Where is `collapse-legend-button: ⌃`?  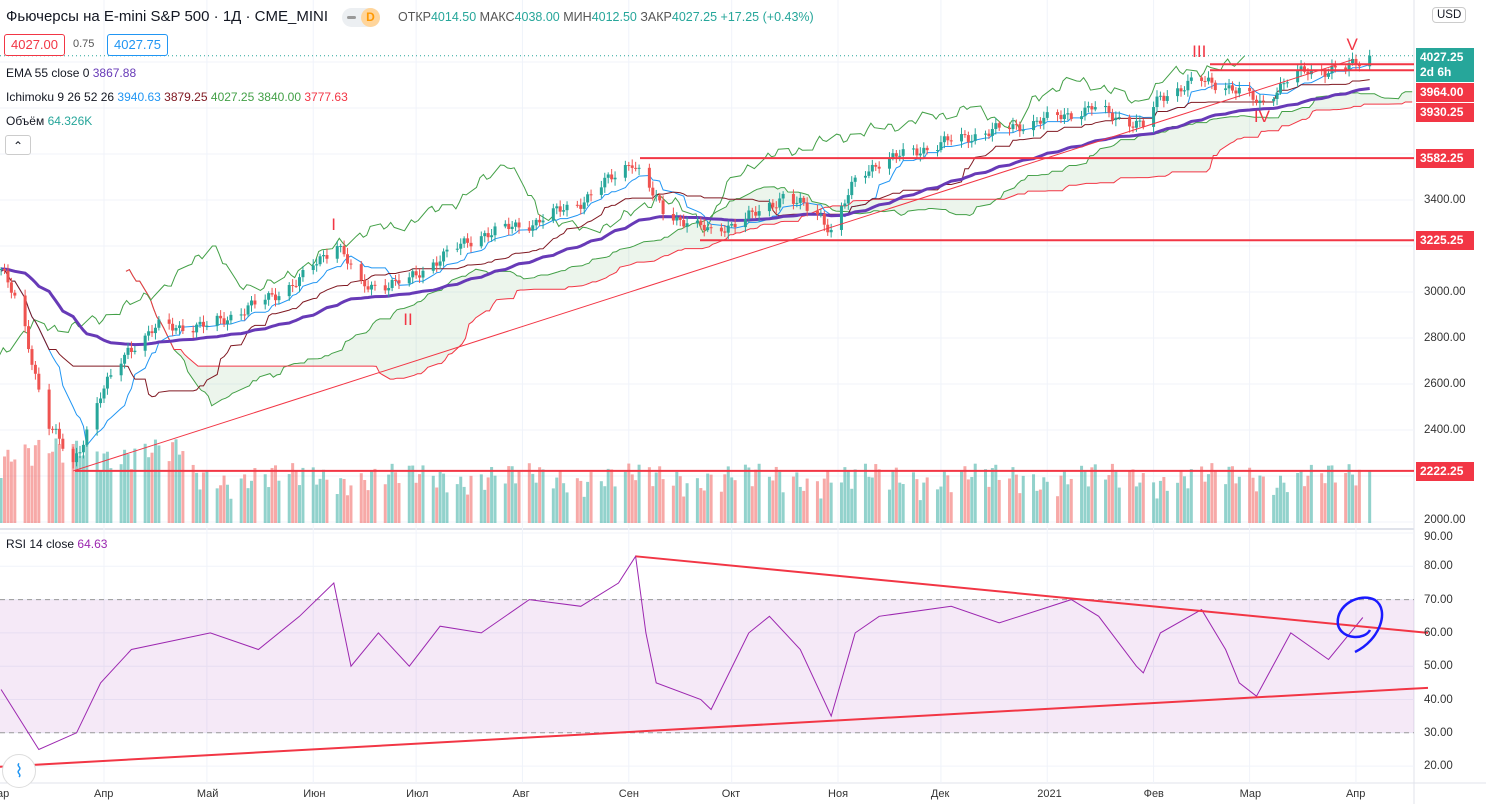 collapse-legend-button: ⌃ is located at coordinates (18, 145).